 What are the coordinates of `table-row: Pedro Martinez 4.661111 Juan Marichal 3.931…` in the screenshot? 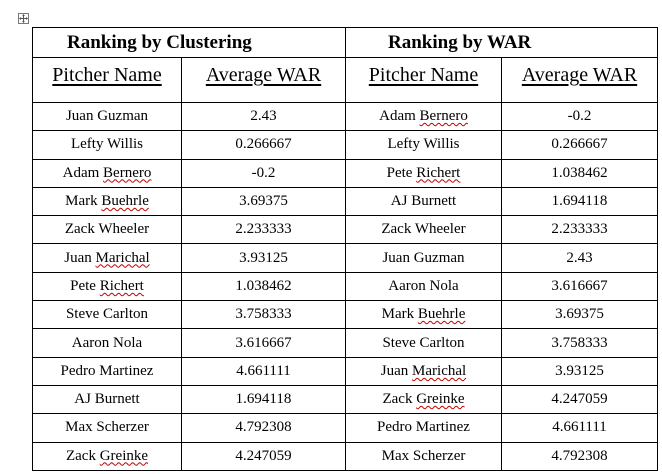 It's located at (345, 371).